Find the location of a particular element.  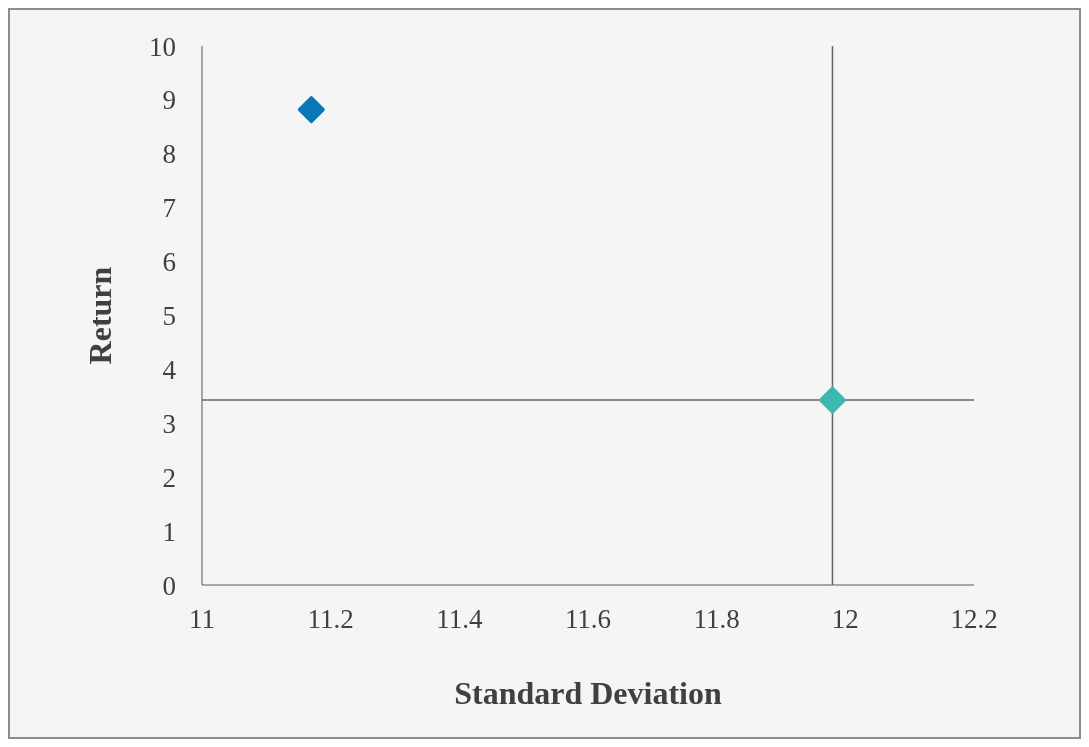

y-axis-title: Return is located at coordinates (100, 315).